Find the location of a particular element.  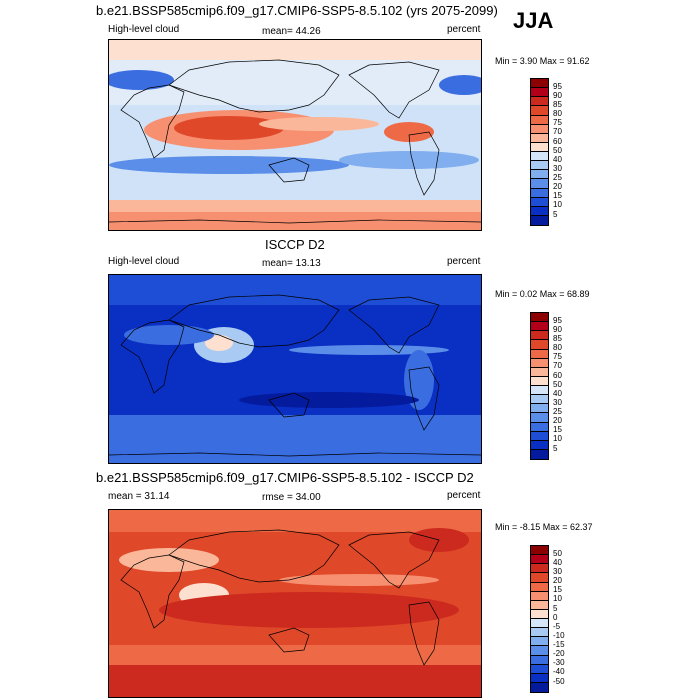

panel-2-colorbar-tick: 70 is located at coordinates (557, 365).